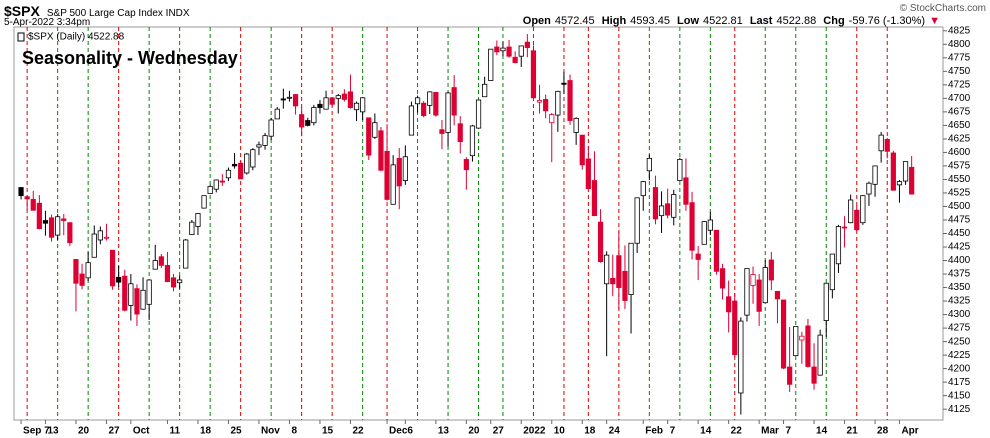 Image resolution: width=990 pixels, height=438 pixels. What do you see at coordinates (398, 431) in the screenshot?
I see `x-tick-label: Dec` at bounding box center [398, 431].